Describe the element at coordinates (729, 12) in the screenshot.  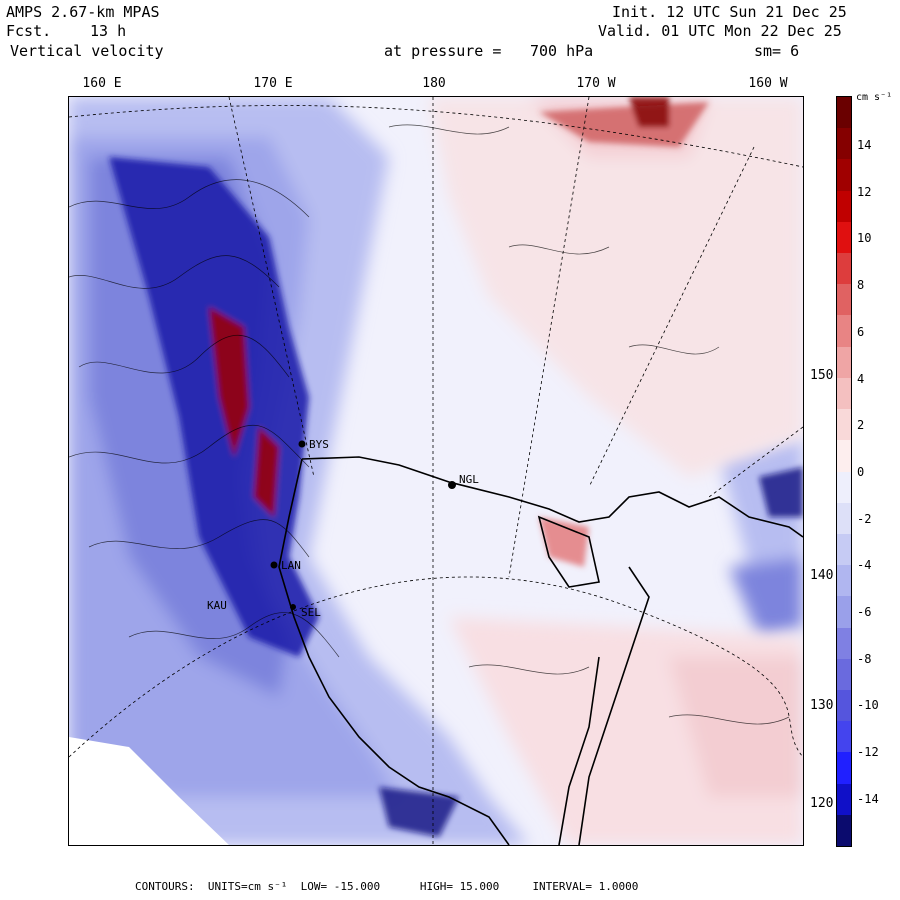
I see `init-time: Init. 12 UTC Sun 21 Dec 25` at that location.